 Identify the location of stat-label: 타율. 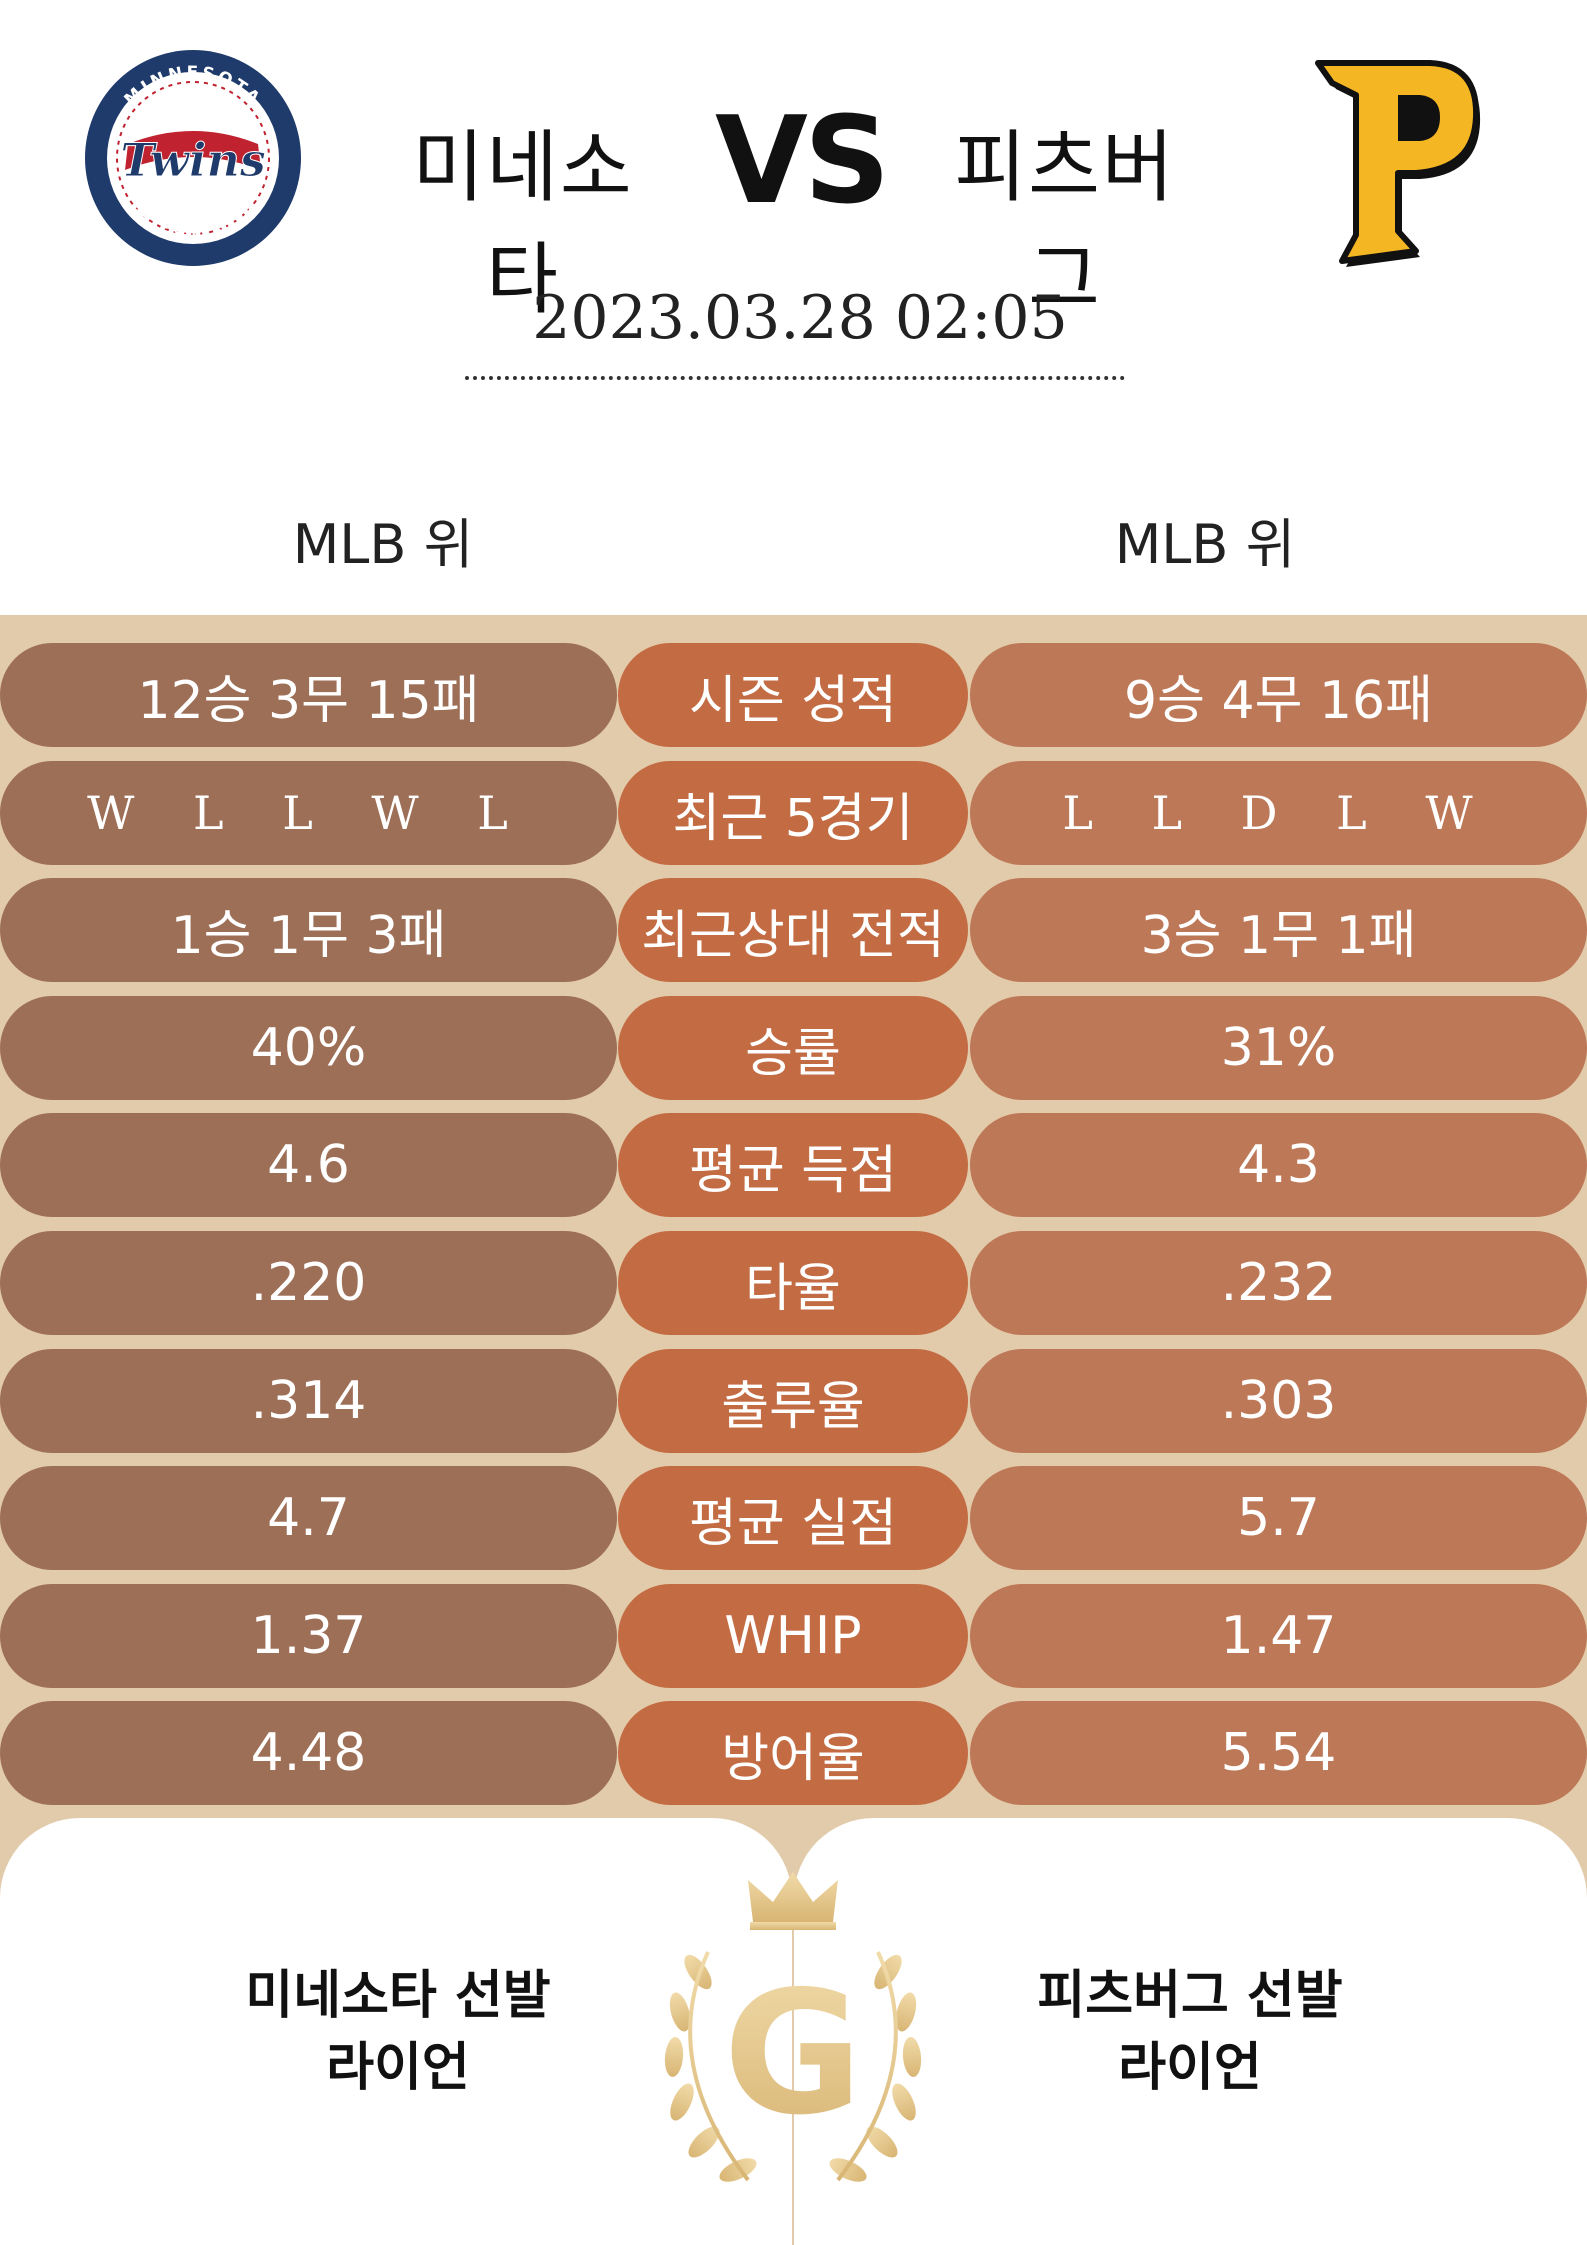
(793, 1283).